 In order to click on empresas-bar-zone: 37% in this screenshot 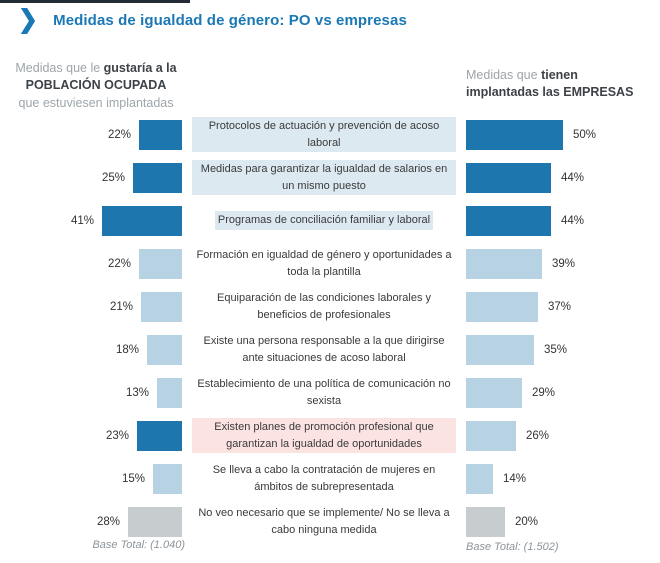, I will do `click(563, 306)`.